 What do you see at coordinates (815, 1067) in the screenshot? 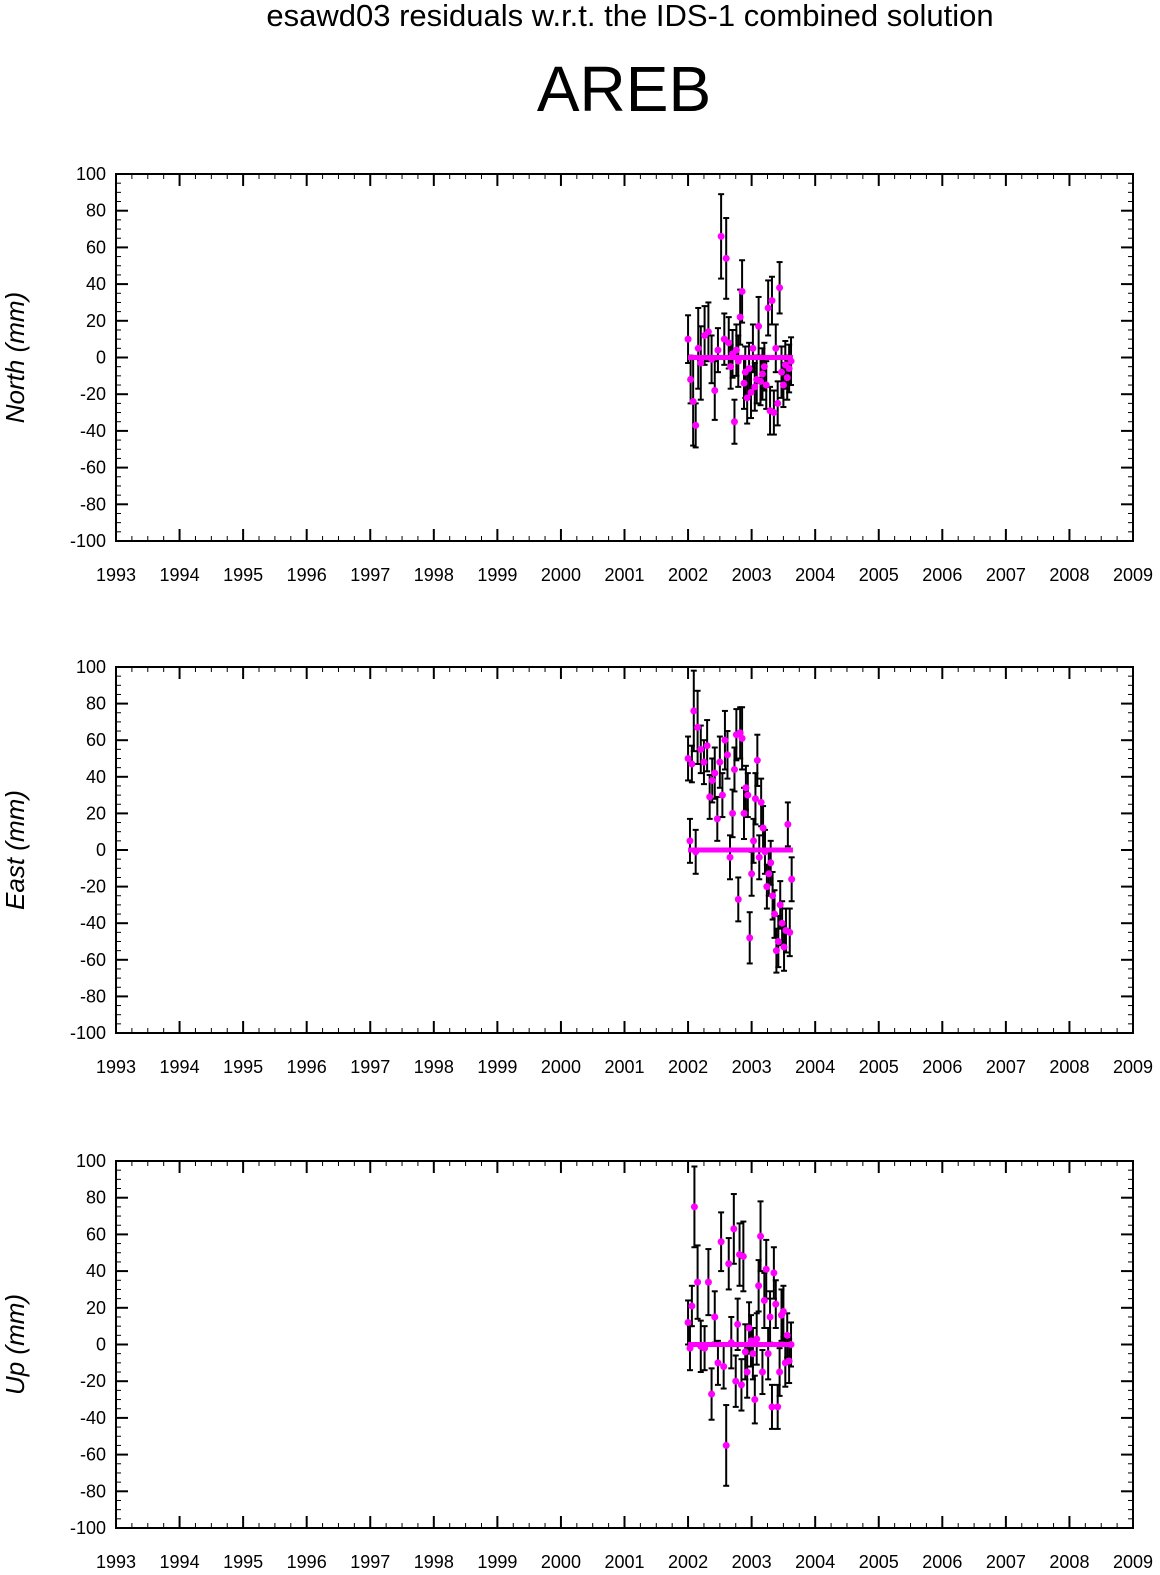
I see `x-tick-label: 2004` at bounding box center [815, 1067].